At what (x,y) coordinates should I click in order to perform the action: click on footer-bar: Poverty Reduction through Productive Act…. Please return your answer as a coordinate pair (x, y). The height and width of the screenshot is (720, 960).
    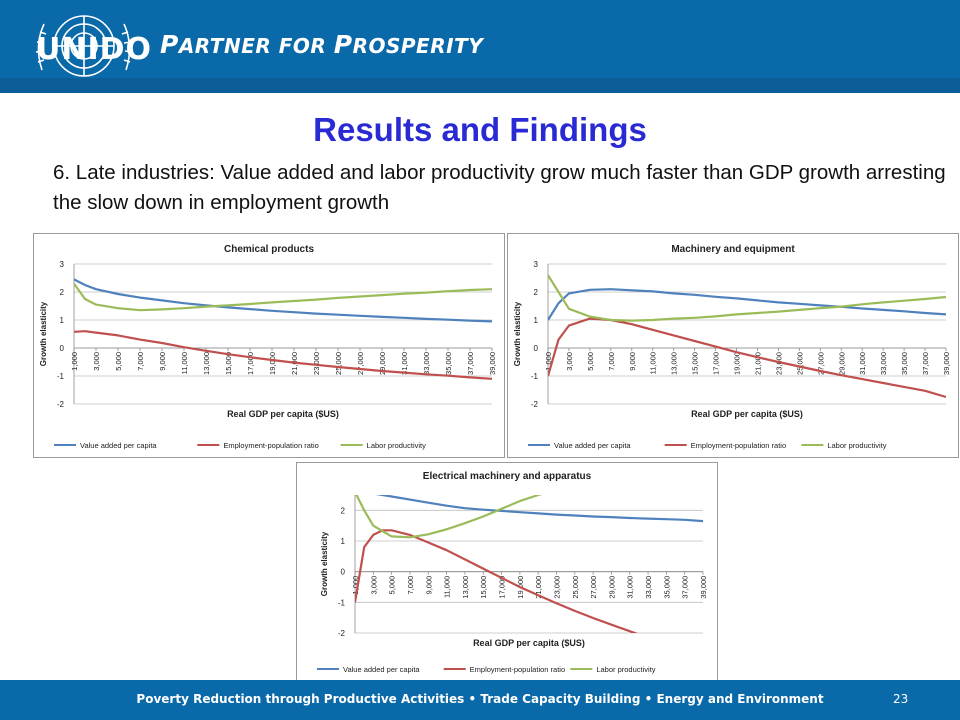
    Looking at the image, I should click on (480, 700).